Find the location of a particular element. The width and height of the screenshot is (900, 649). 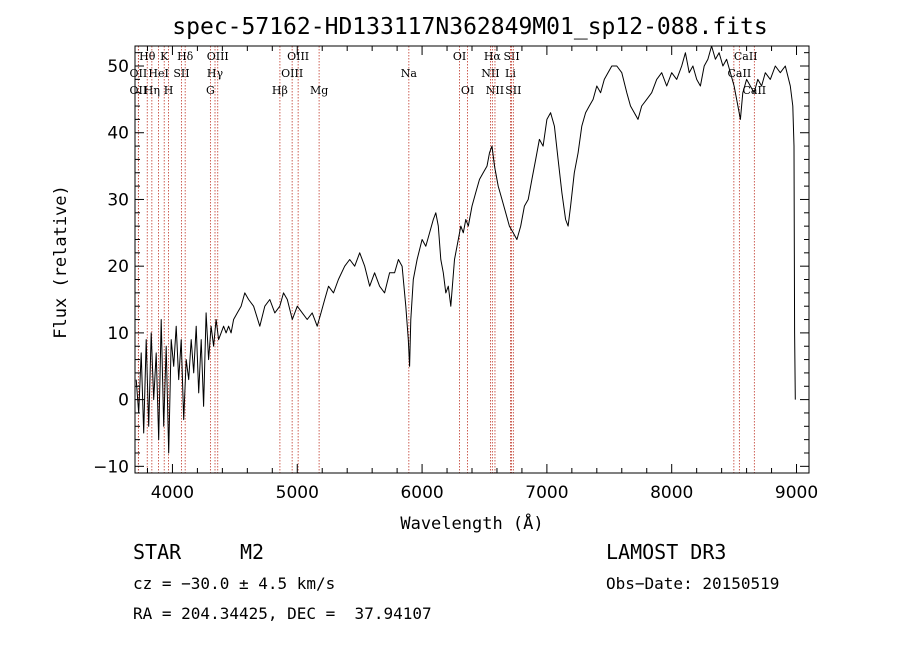

redshift-cz: cz = −30.0 ± 4.5 km/s is located at coordinates (234, 583).